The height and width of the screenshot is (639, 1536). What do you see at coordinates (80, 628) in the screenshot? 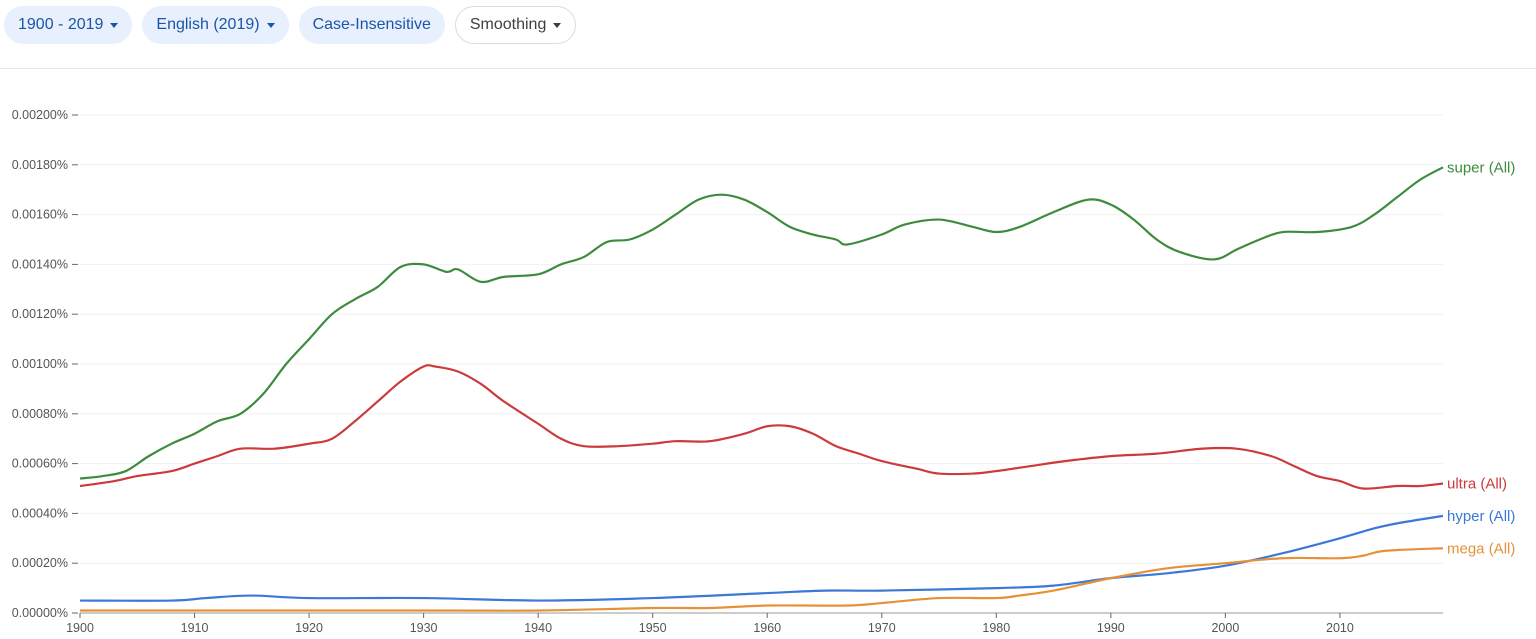
I see `x-tick-label: 1900` at bounding box center [80, 628].